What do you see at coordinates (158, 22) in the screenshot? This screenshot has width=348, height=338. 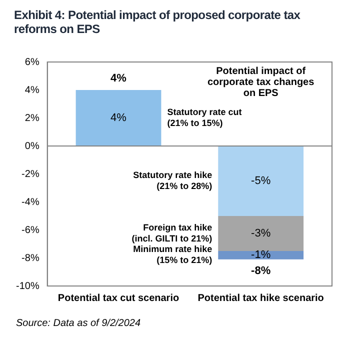 I see `chart-title: Exhibit 4: Potential impact of proposed corporate tax reforms on EPS` at bounding box center [158, 22].